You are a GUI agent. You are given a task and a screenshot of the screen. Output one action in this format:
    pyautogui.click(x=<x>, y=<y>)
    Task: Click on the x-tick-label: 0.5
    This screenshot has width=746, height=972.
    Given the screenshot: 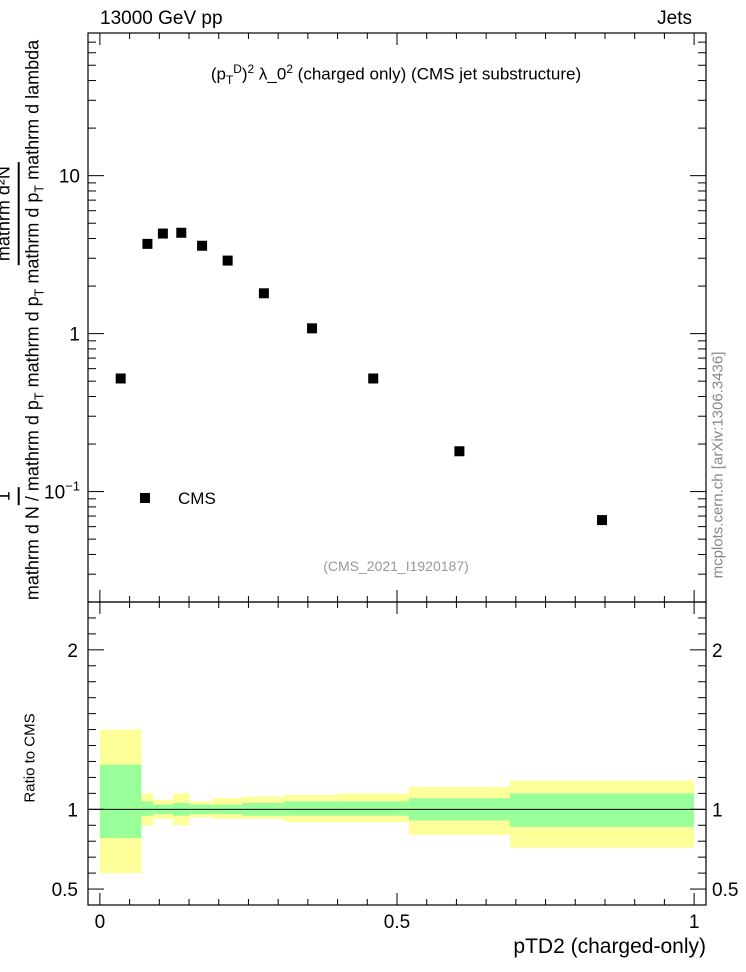 What is the action you would take?
    pyautogui.click(x=397, y=922)
    